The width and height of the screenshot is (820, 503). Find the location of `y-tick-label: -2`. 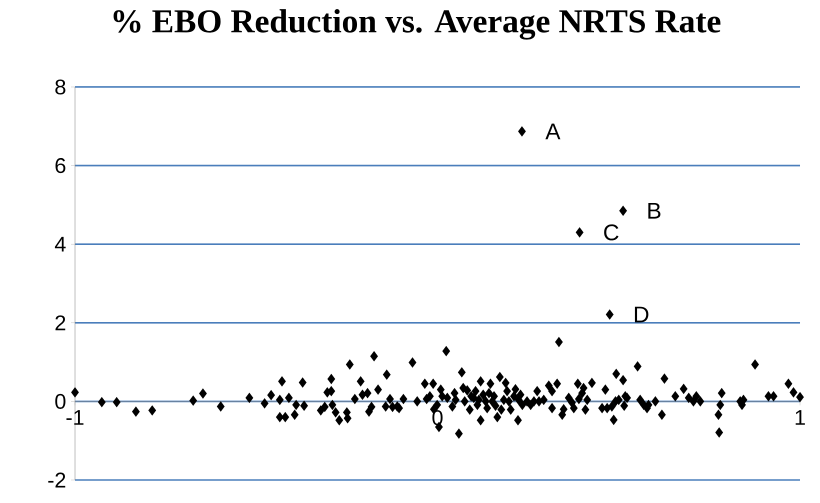

y-tick-label: -2 is located at coordinates (57, 480).